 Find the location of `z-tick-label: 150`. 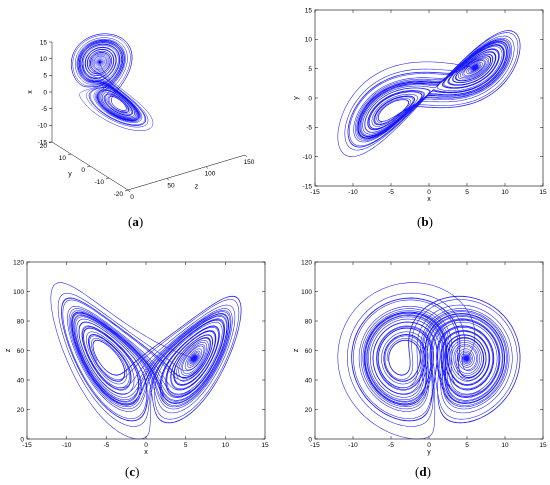

z-tick-label: 150 is located at coordinates (249, 162).